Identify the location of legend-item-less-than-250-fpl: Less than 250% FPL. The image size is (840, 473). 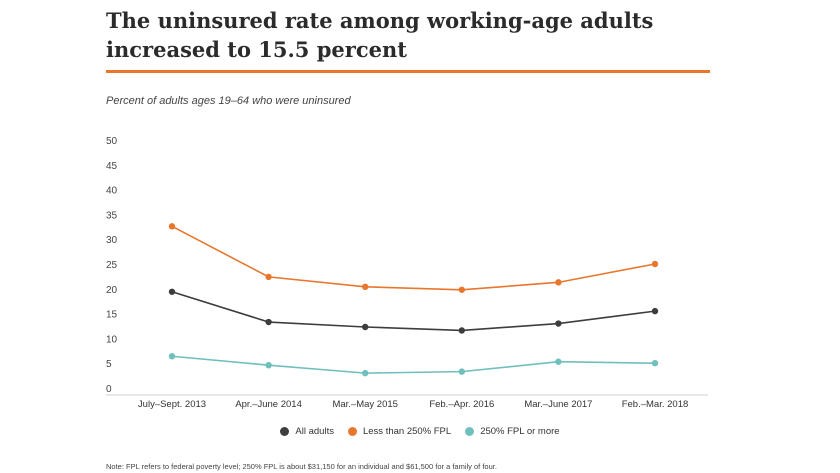
(399, 431).